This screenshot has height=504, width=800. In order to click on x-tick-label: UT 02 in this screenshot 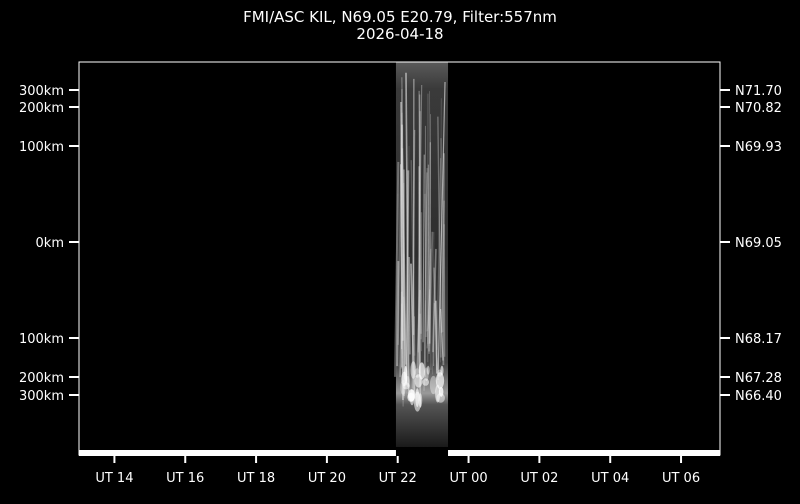, I will do `click(539, 478)`.